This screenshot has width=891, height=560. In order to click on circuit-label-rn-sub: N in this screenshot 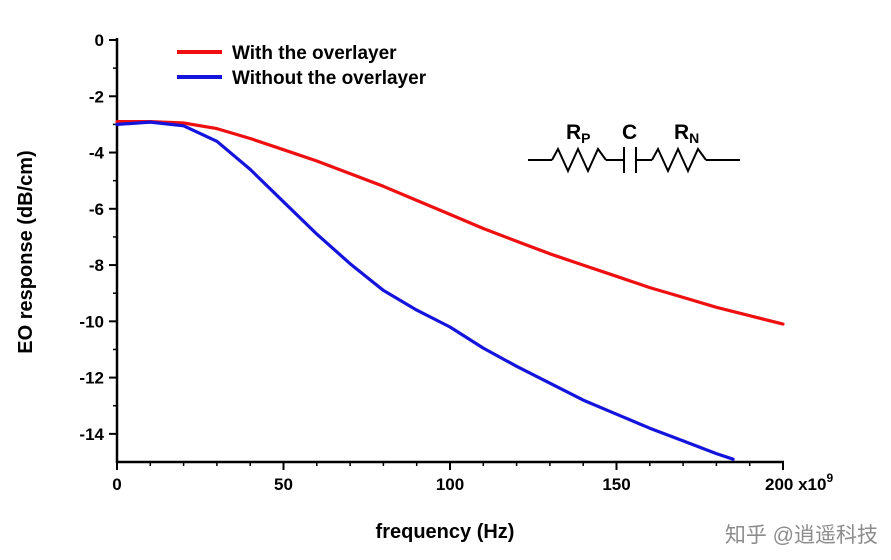, I will do `click(694, 138)`.